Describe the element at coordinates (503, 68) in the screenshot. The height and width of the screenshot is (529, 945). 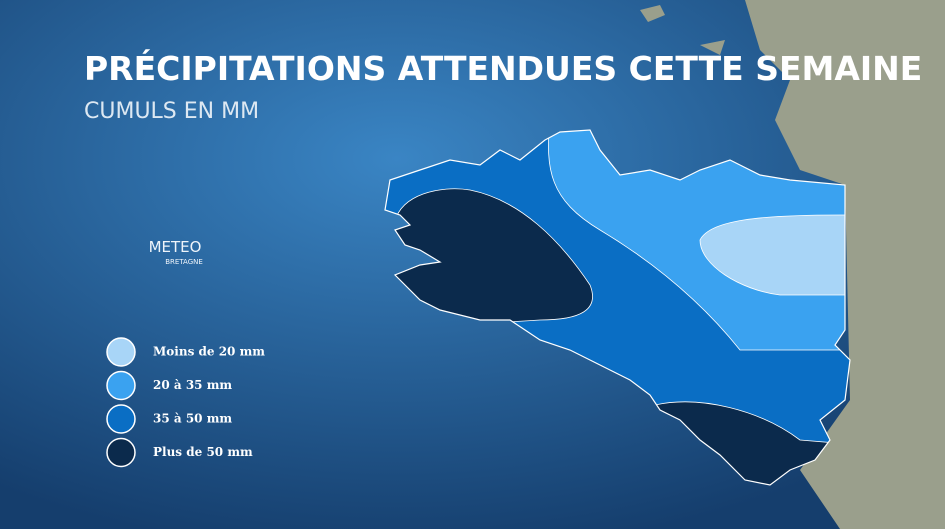
I see `title: PRÉCIPITATIONS ATTENDUES CETTE SEMAINE` at that location.